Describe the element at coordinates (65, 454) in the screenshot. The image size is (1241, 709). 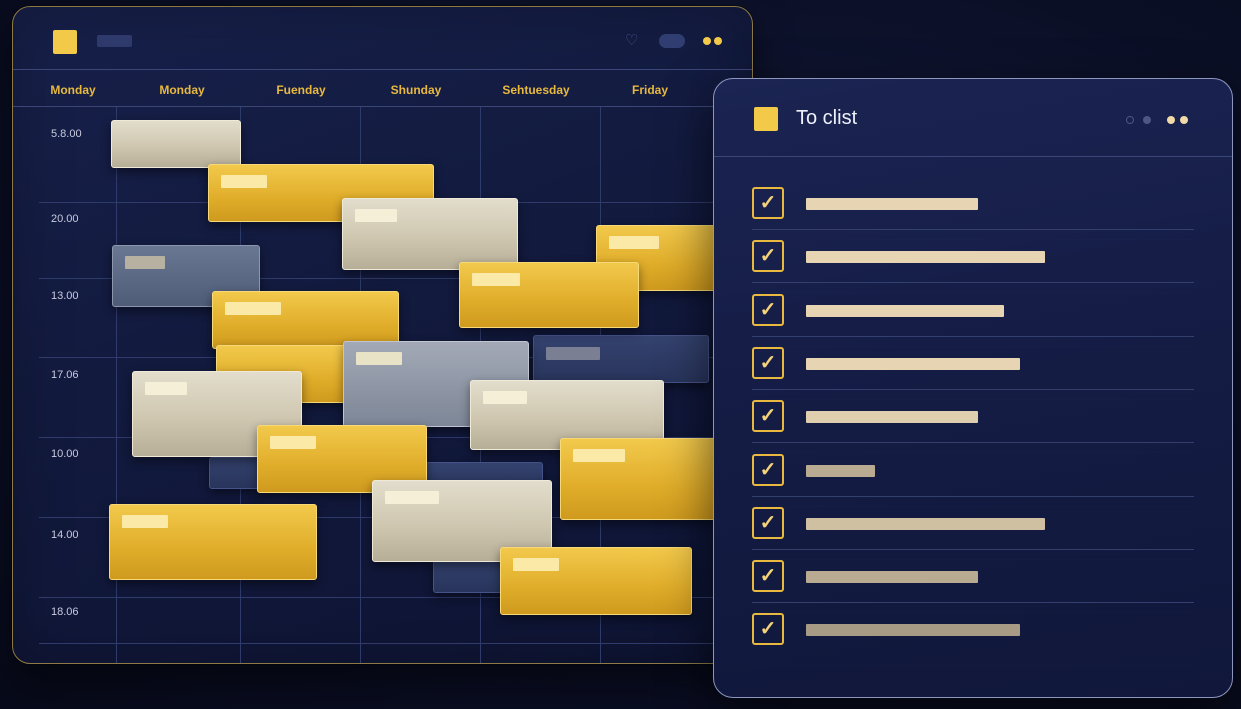
I see `time-label: 10.00` at that location.